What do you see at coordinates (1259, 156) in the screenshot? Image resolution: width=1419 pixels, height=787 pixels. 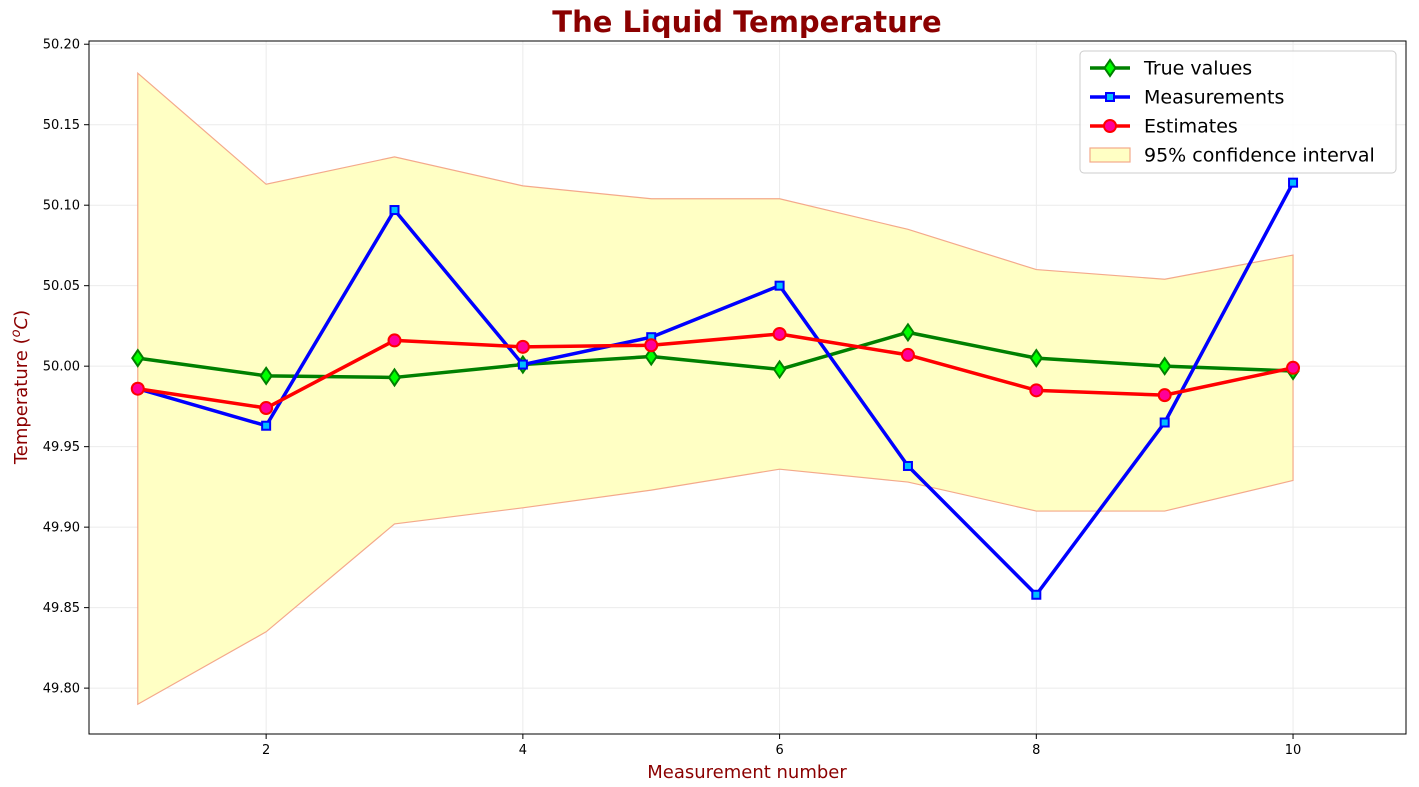 I see `legend-label-confidence-interval: 95% confidence interval` at bounding box center [1259, 156].